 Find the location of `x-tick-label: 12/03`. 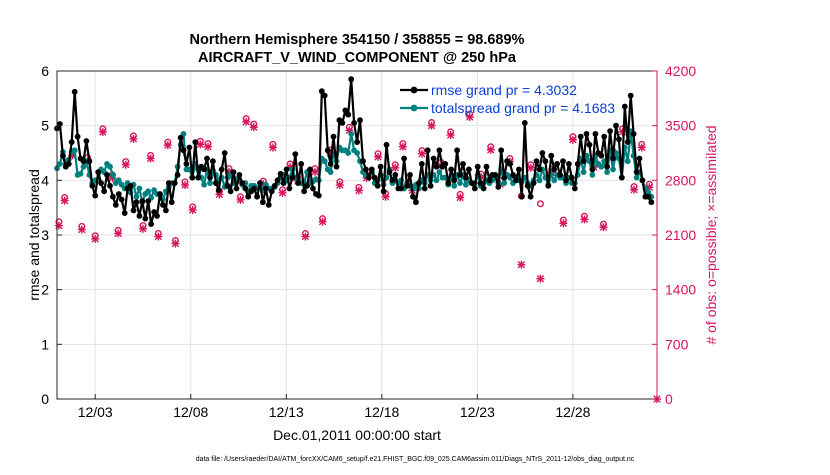

x-tick-label: 12/03 is located at coordinates (95, 412).